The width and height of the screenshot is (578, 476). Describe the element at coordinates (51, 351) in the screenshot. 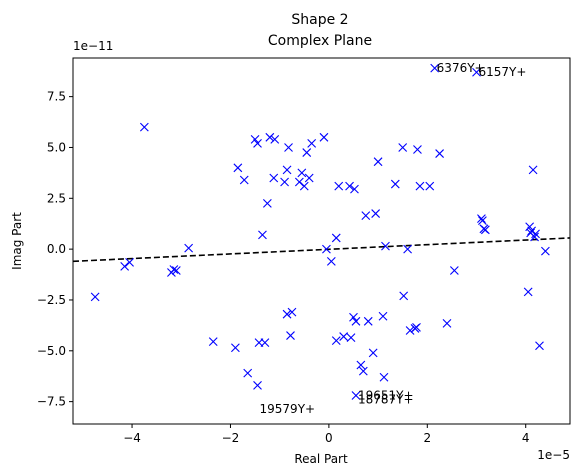

I see `y-tick-label: −5.0` at that location.